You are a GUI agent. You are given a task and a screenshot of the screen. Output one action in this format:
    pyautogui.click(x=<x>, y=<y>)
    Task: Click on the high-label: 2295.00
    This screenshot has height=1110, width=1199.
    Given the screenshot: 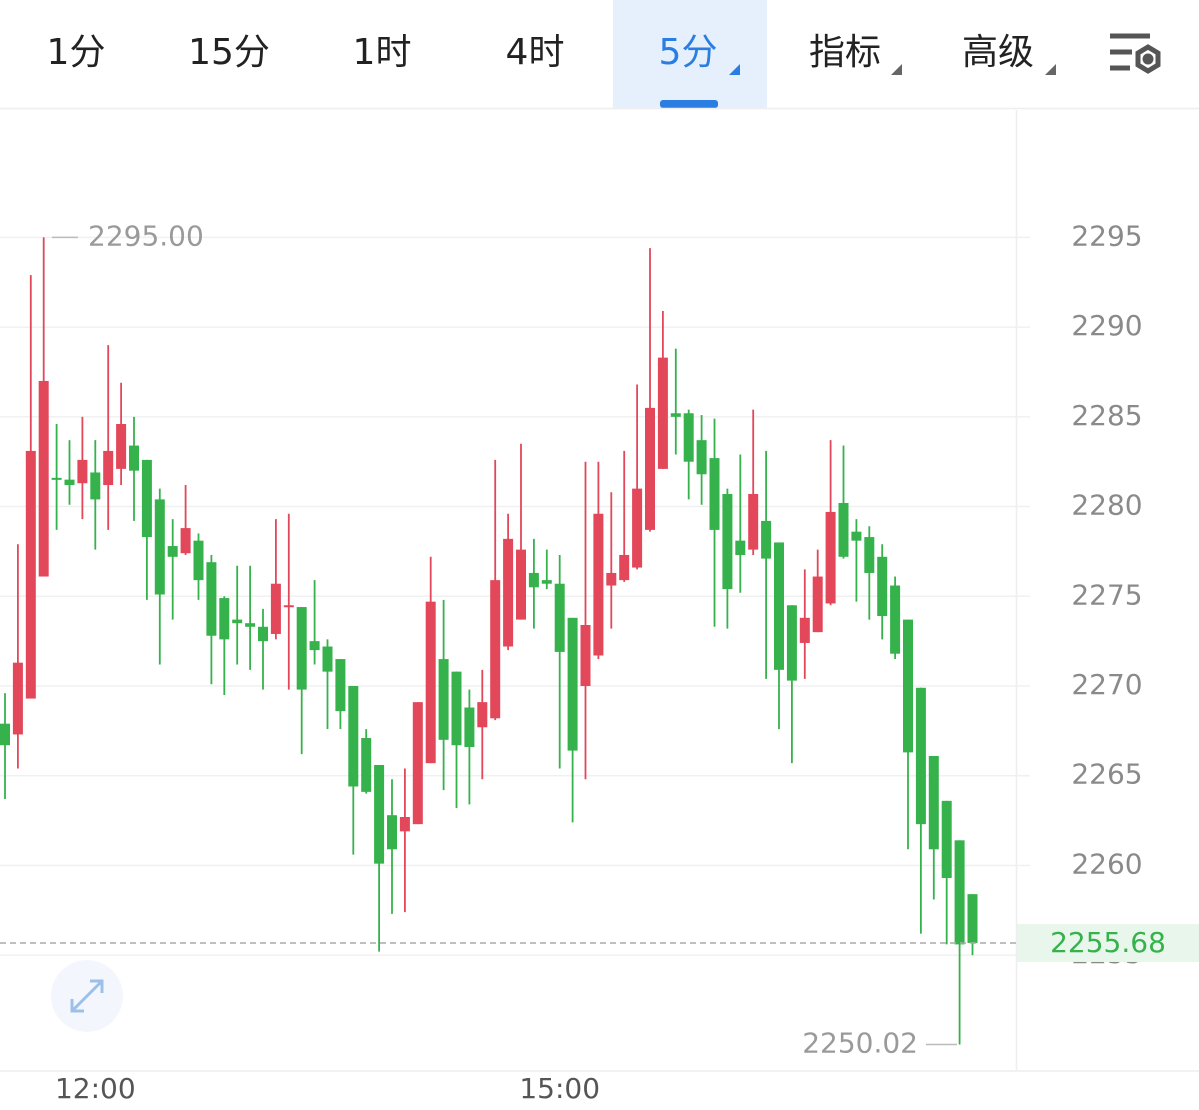 What is the action you would take?
    pyautogui.click(x=146, y=235)
    